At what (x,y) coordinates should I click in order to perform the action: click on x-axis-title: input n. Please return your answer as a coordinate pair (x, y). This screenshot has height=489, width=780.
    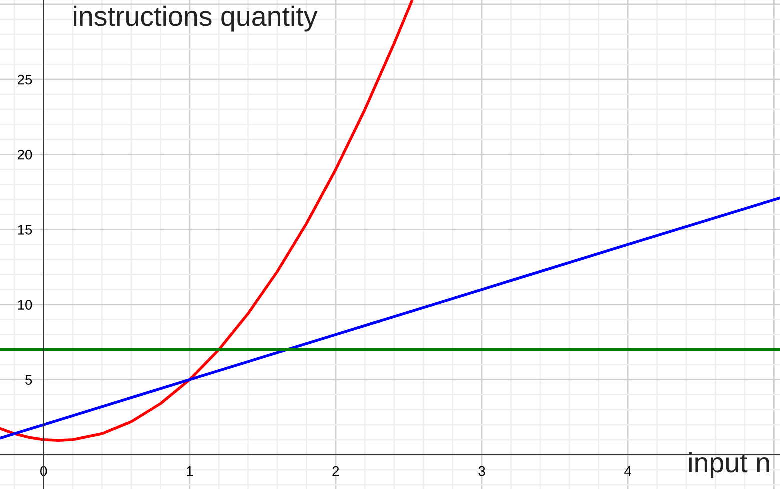
    Looking at the image, I should click on (729, 465).